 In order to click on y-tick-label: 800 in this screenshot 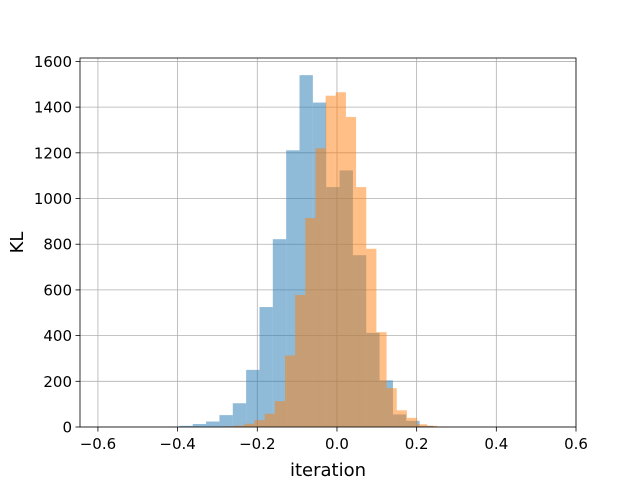, I will do `click(57, 245)`.